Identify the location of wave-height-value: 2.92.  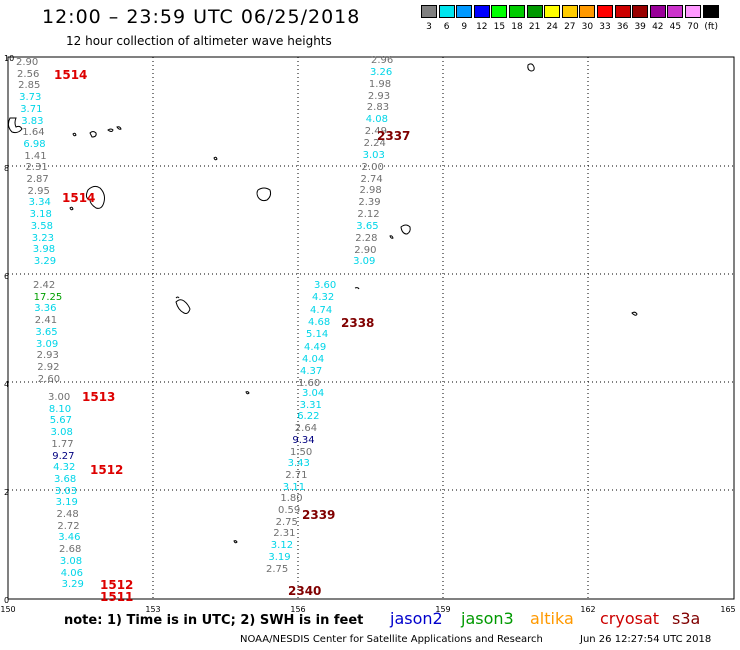
(48, 367).